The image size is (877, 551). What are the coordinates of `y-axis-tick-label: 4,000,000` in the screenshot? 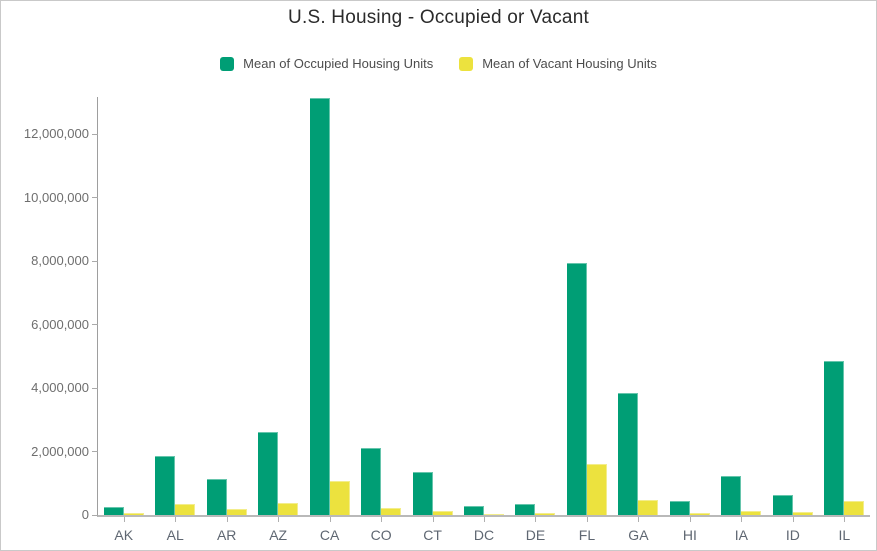 It's located at (60, 388).